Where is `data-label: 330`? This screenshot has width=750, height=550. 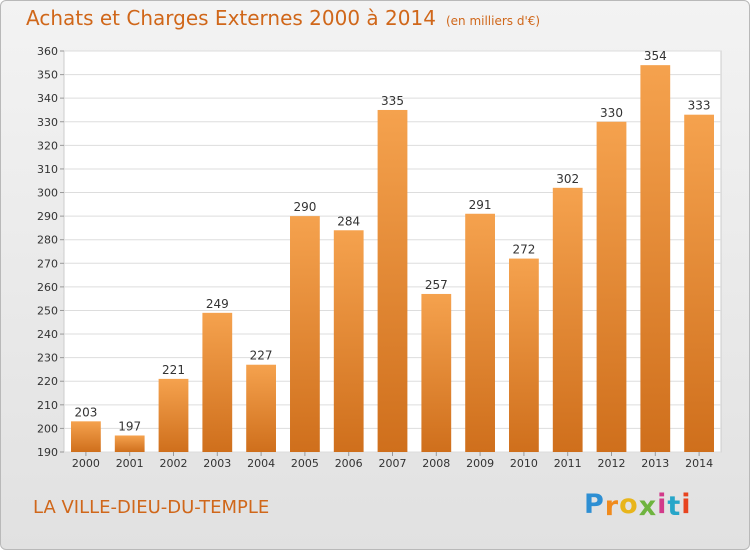 data-label: 330 is located at coordinates (611, 113).